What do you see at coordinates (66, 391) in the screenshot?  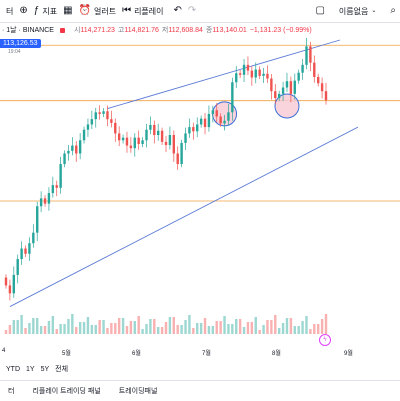 I see `footer-tab-replay-trading: 리플레이 트레이딩 패널` at bounding box center [66, 391].